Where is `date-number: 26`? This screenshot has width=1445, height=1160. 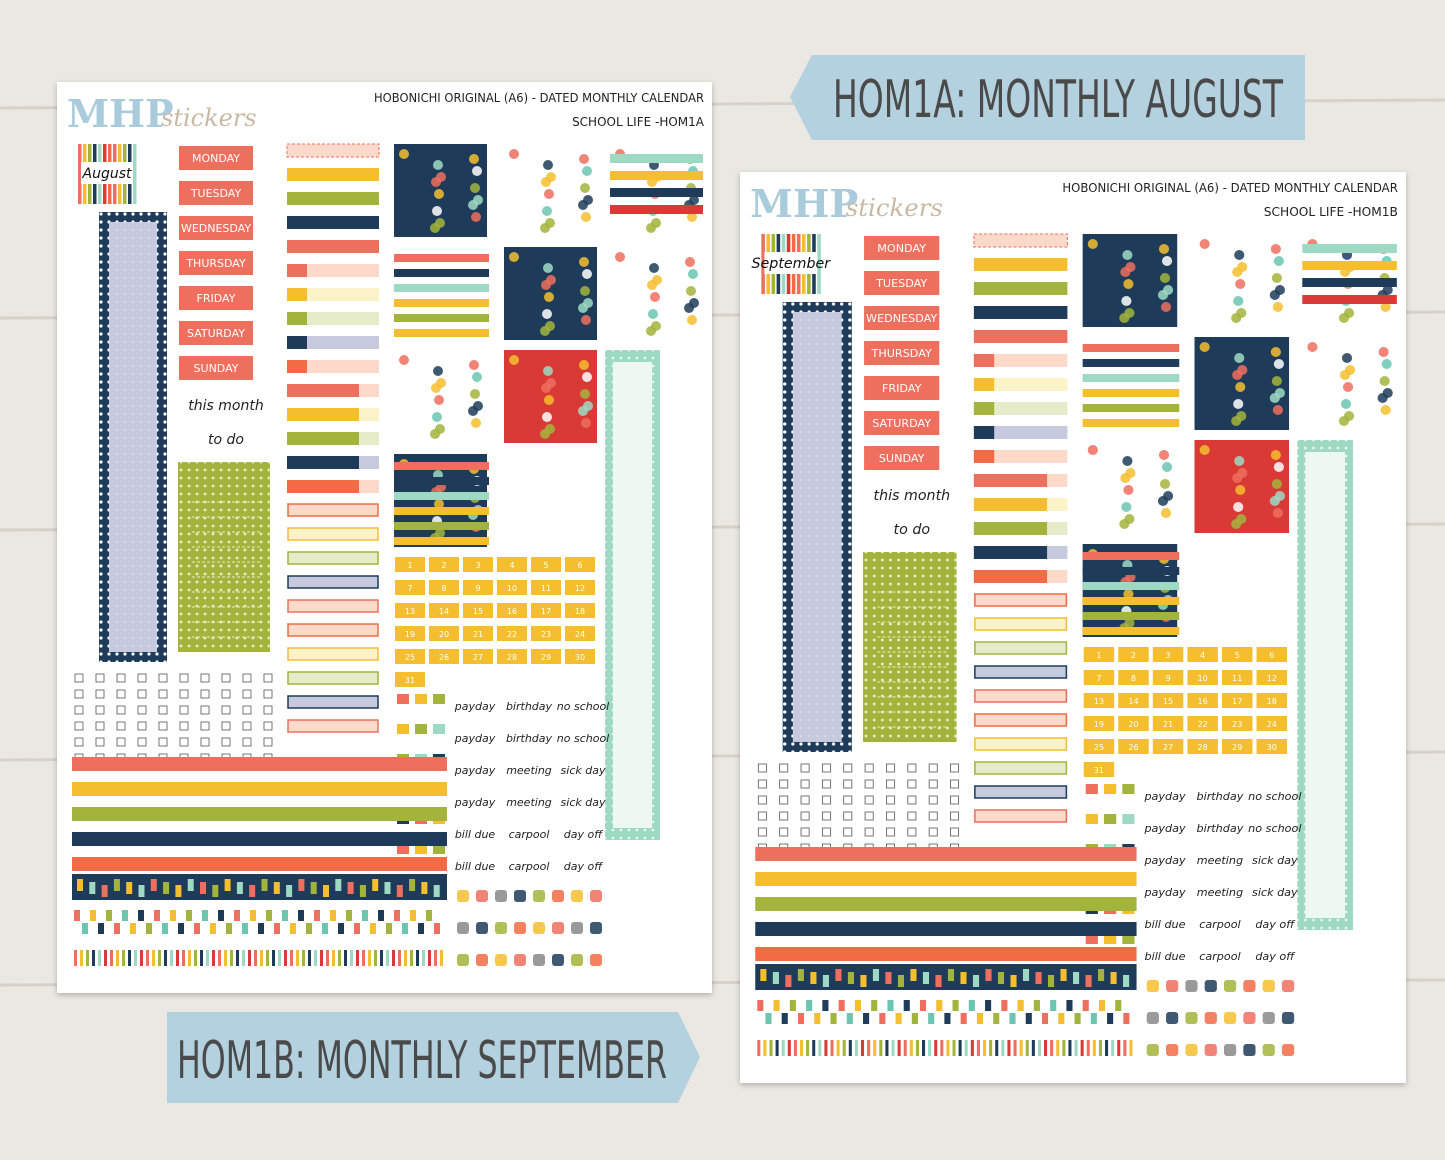
date-number: 26 is located at coordinates (1133, 747).